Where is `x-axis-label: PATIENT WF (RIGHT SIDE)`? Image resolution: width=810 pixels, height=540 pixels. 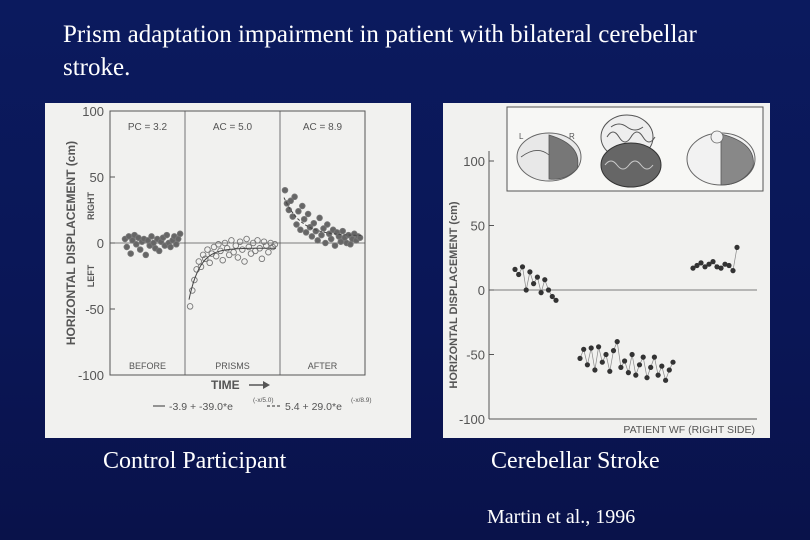
x-axis-label: PATIENT WF (RIGHT SIDE) is located at coordinates (689, 430).